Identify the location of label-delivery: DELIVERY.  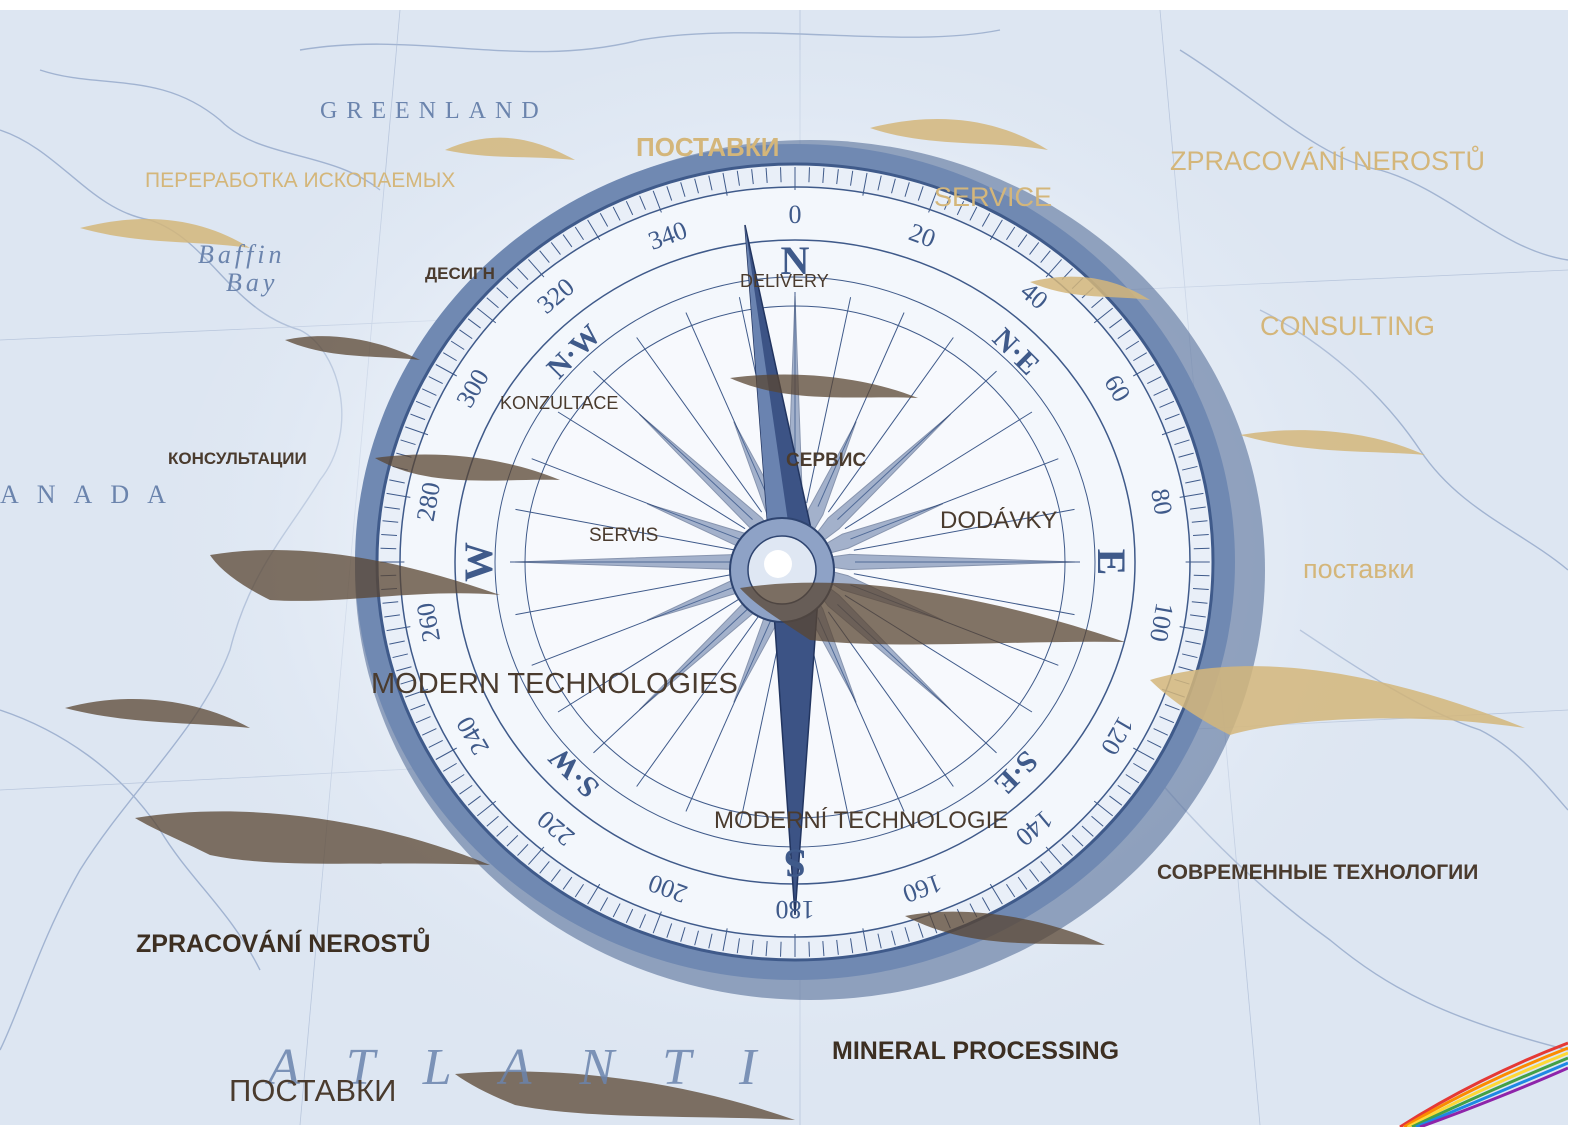
(784, 281).